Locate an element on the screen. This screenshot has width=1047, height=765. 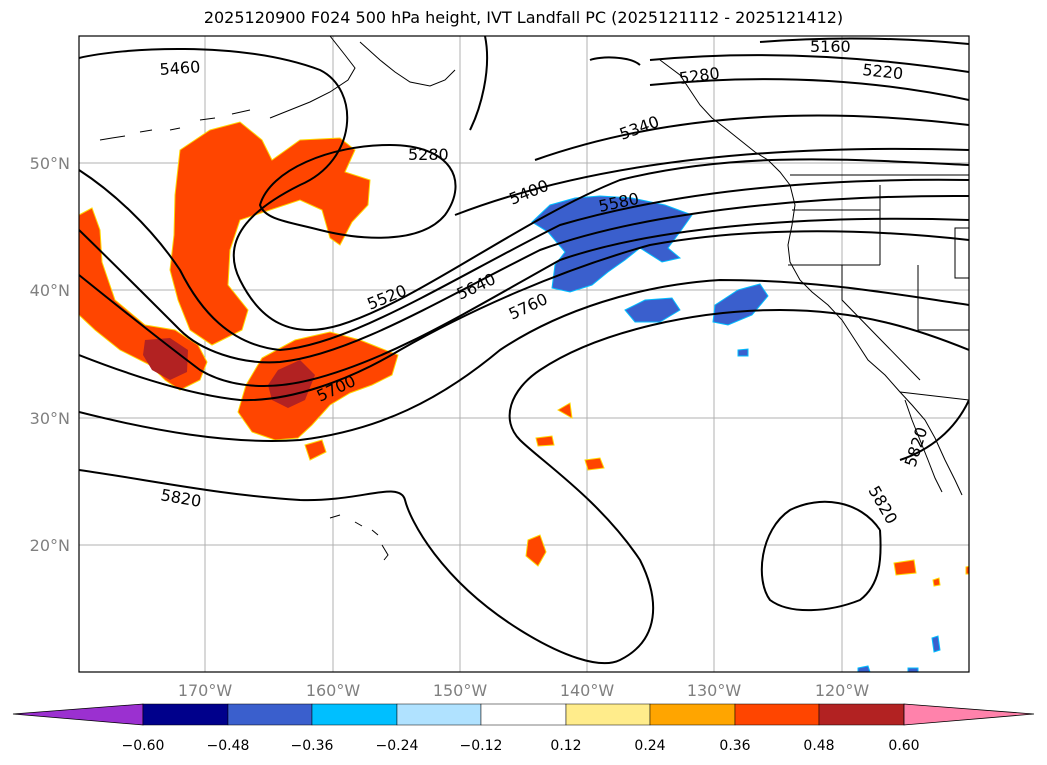
contour-ne-loop is located at coordinates (615, 61).